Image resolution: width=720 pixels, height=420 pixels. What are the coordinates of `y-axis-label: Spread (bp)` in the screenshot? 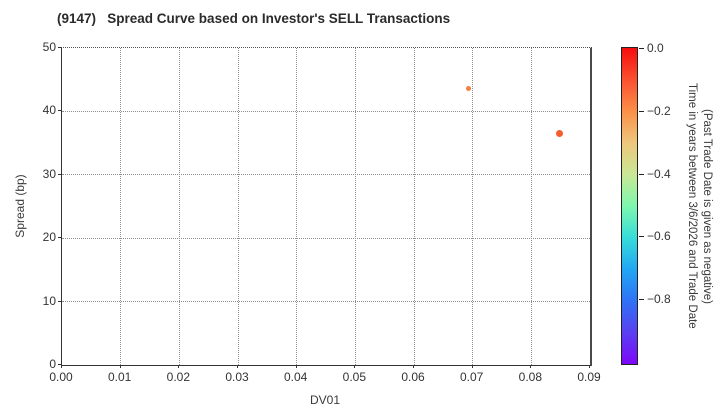 It's located at (20, 206).